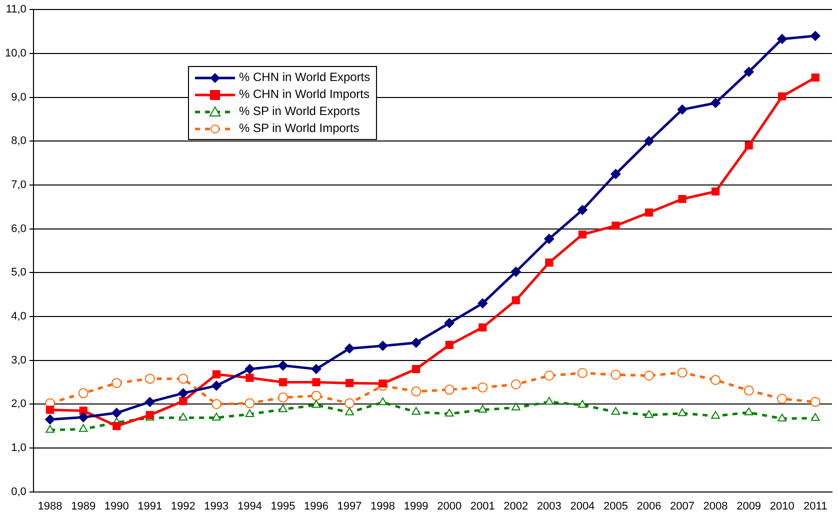  I want to click on legend-label: % SP in World Exports, so click(299, 111).